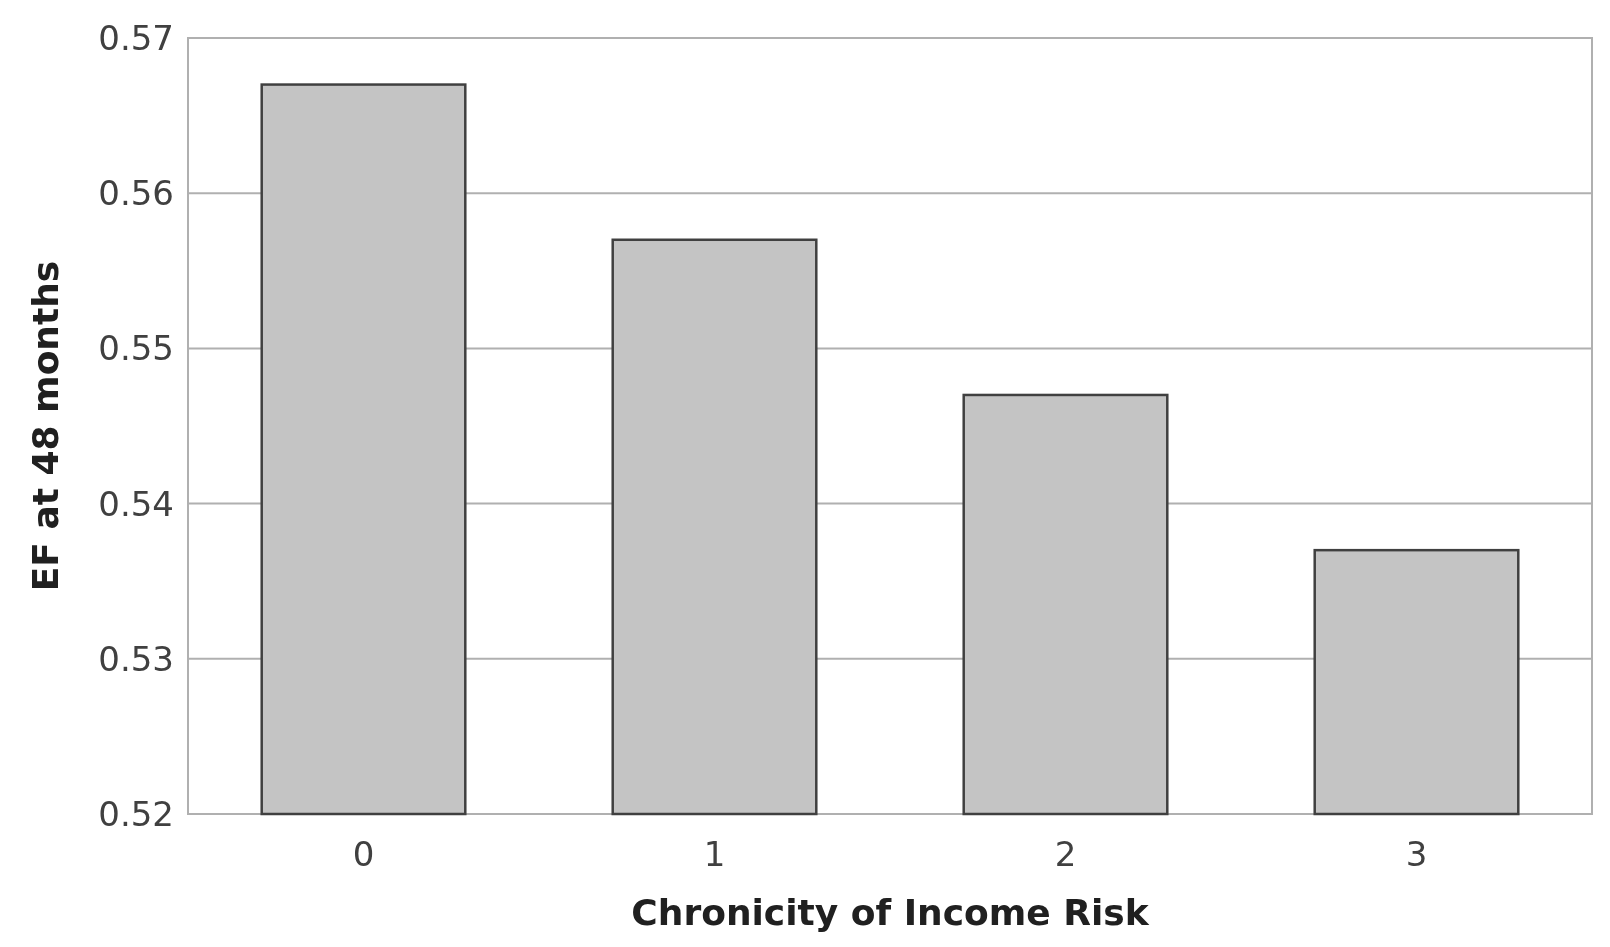  Describe the element at coordinates (1416, 854) in the screenshot. I see `x-tick-label: 3` at that location.